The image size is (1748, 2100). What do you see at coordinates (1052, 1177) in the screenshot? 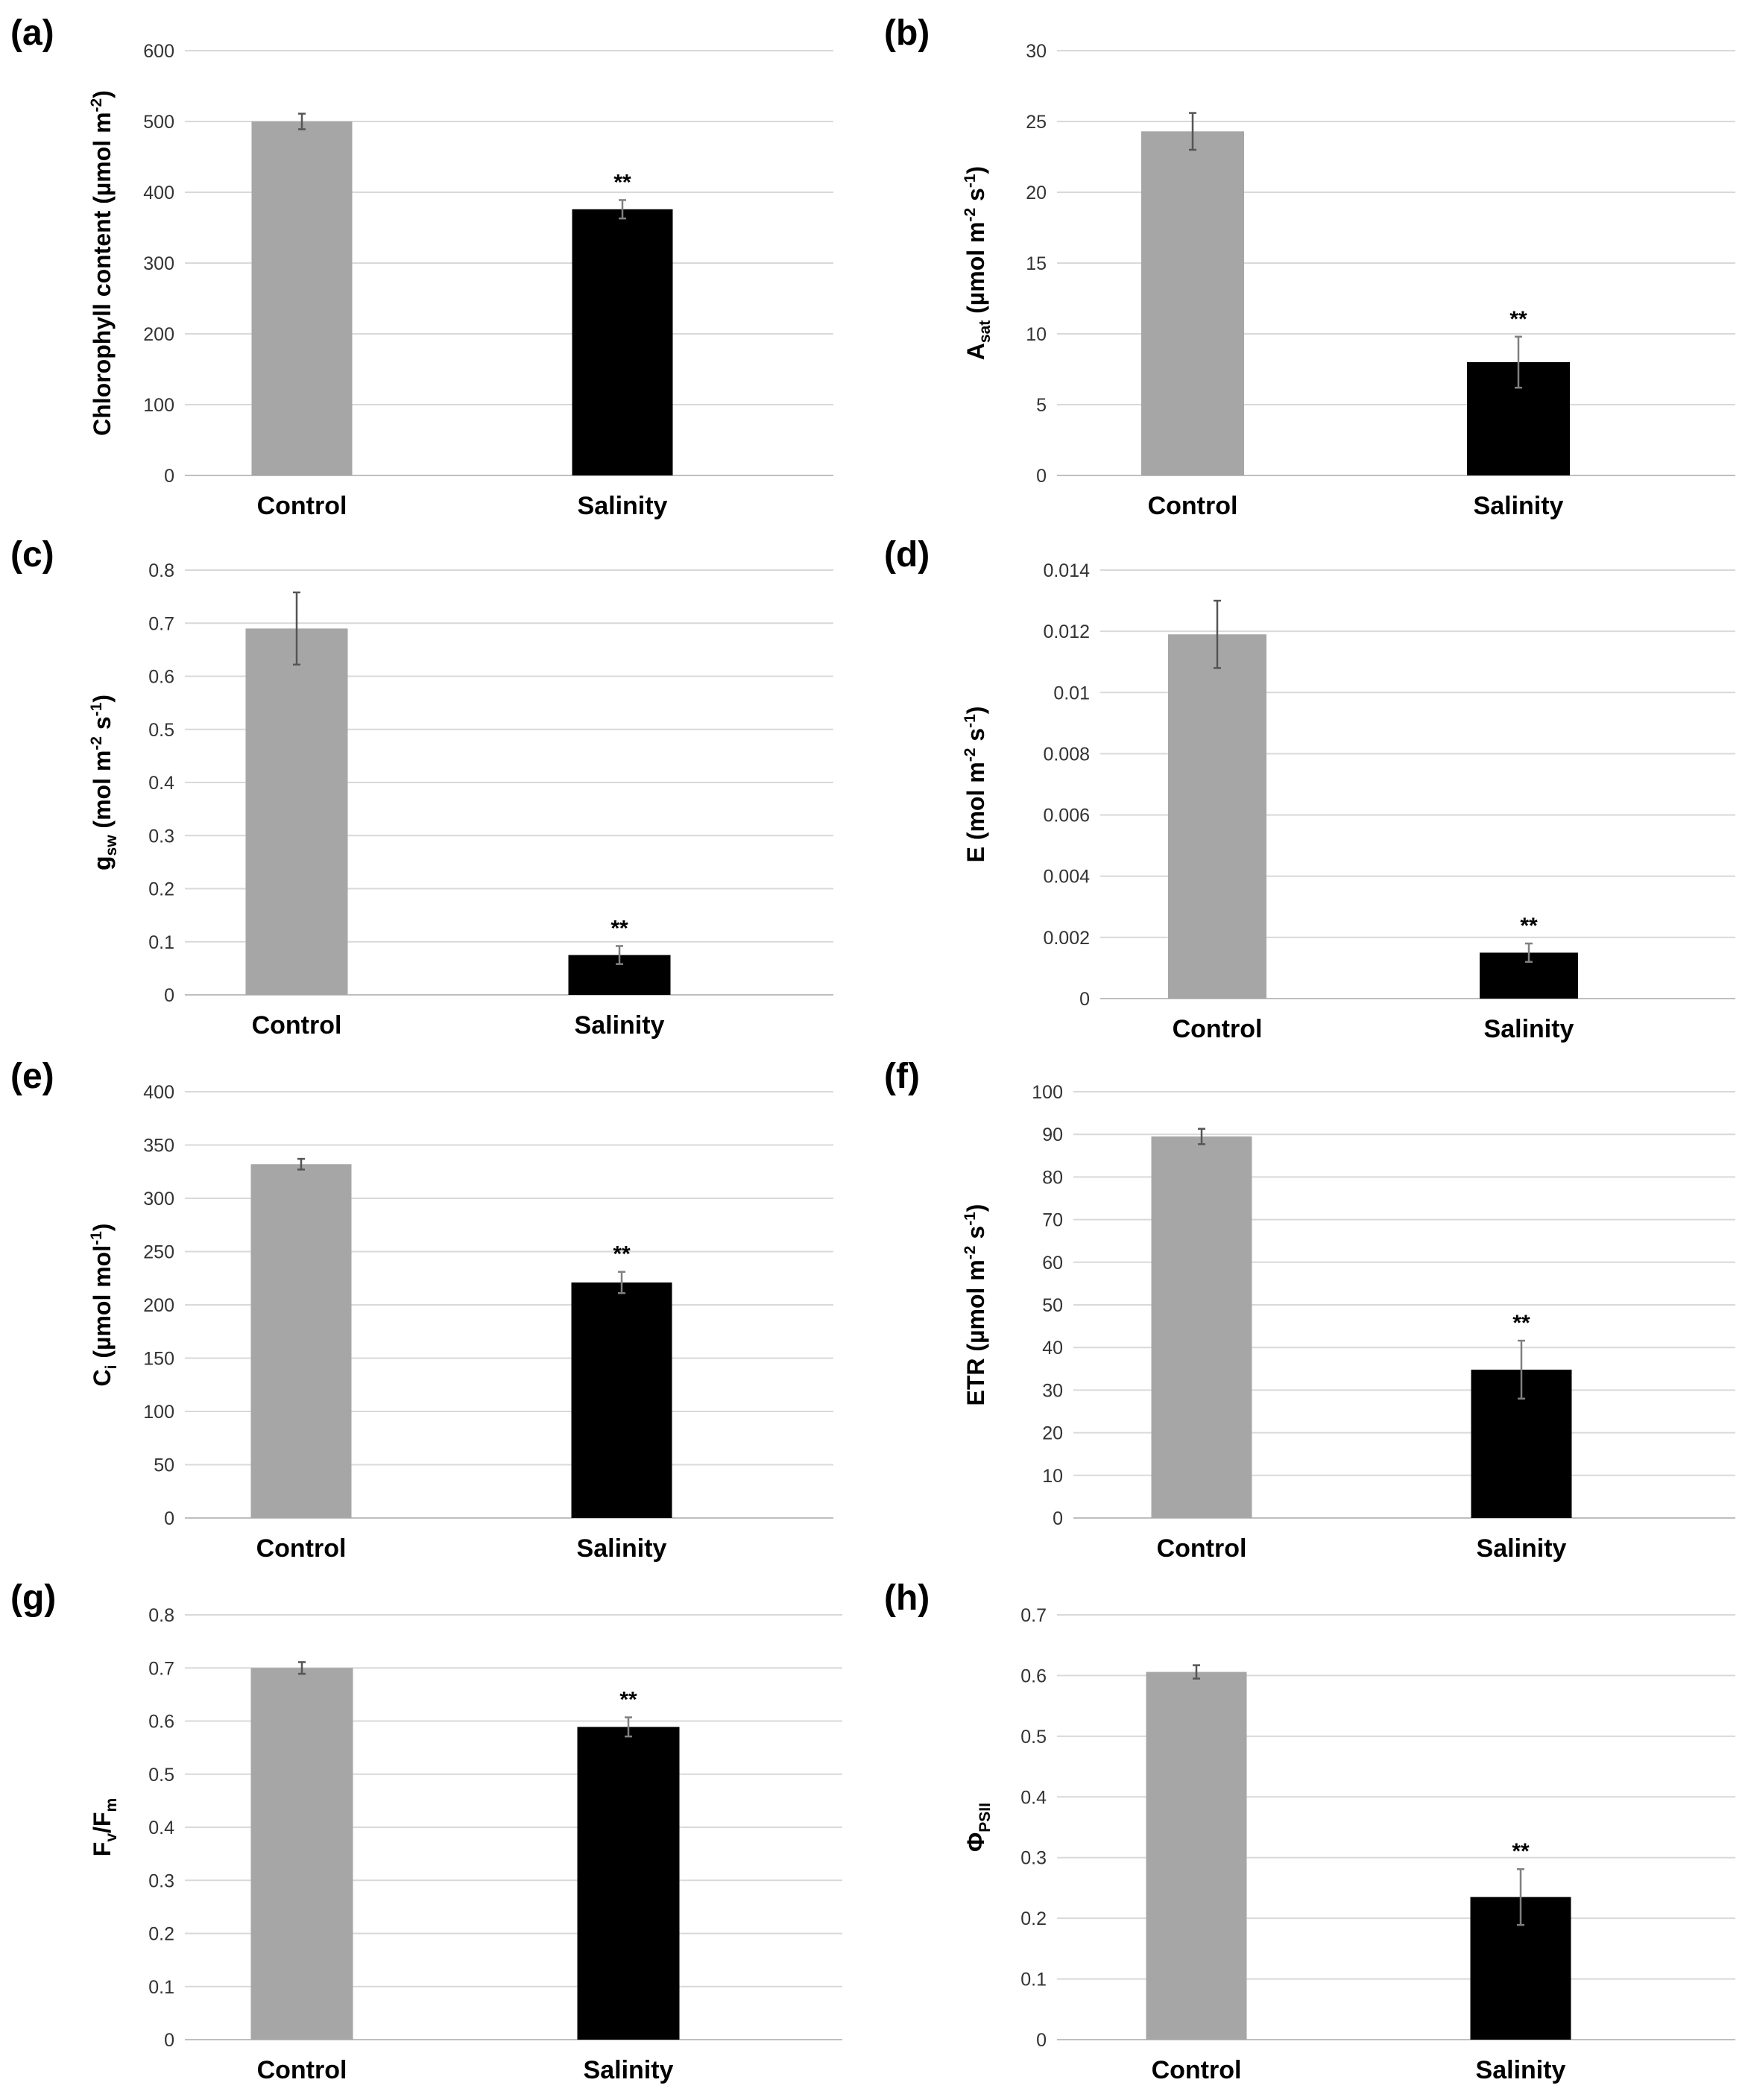
I see `y-tick-label: 80` at bounding box center [1052, 1177].